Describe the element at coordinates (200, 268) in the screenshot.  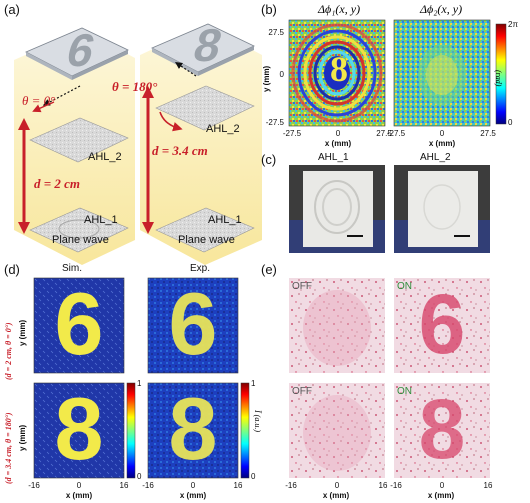
I see `exp-title: Exp.` at that location.